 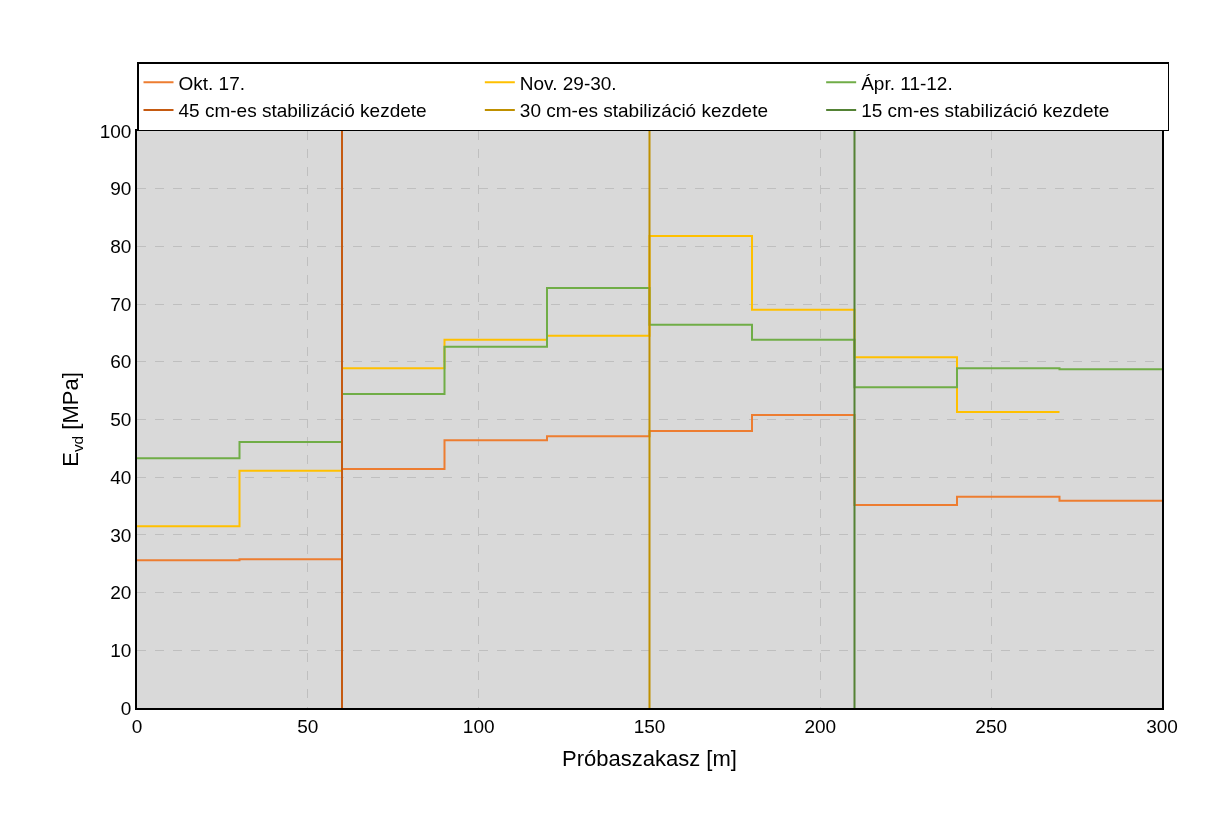 What do you see at coordinates (649, 758) in the screenshot?
I see `x-axis-title: Próbaszakasz [m]` at bounding box center [649, 758].